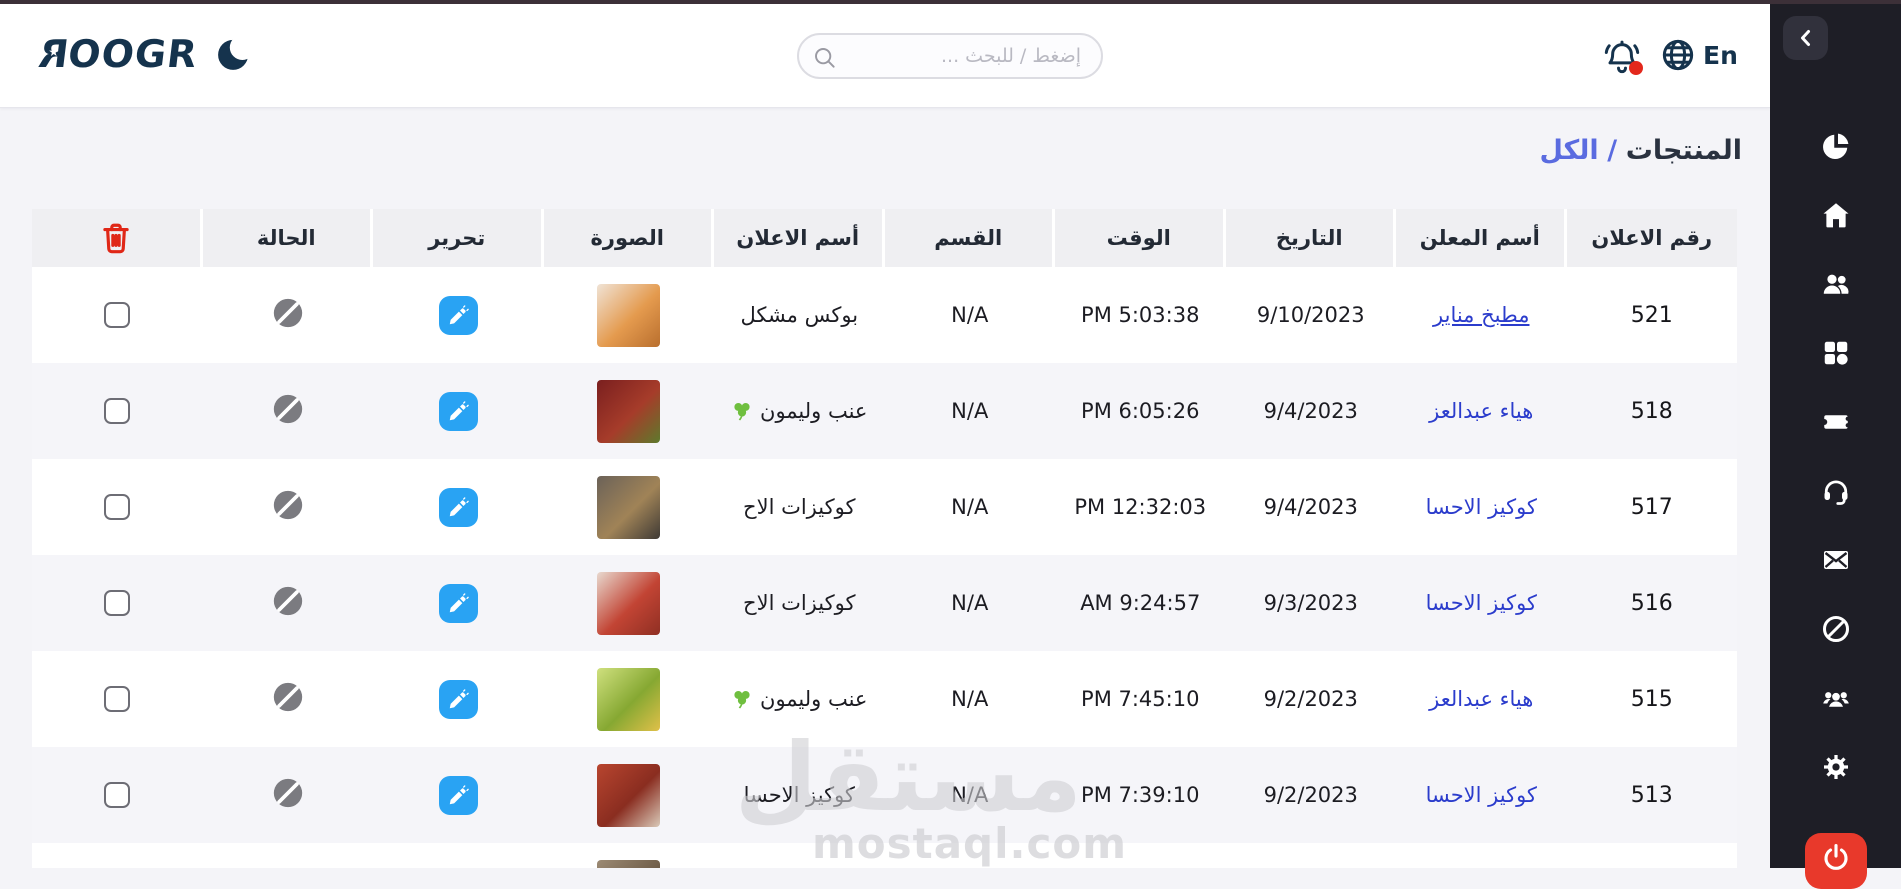 Image resolution: width=1901 pixels, height=889 pixels. I want to click on sidebar-item-user-group, so click(1836, 698).